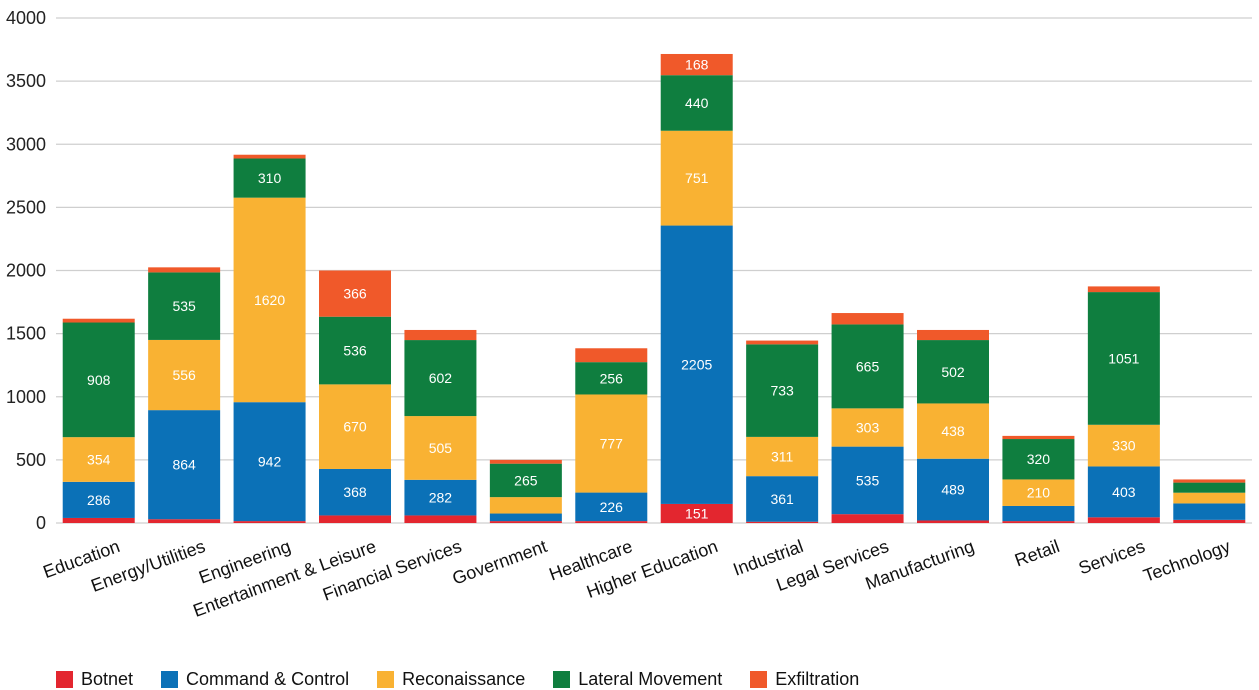  Describe the element at coordinates (817, 679) in the screenshot. I see `legend-label: Exfiltration` at that location.